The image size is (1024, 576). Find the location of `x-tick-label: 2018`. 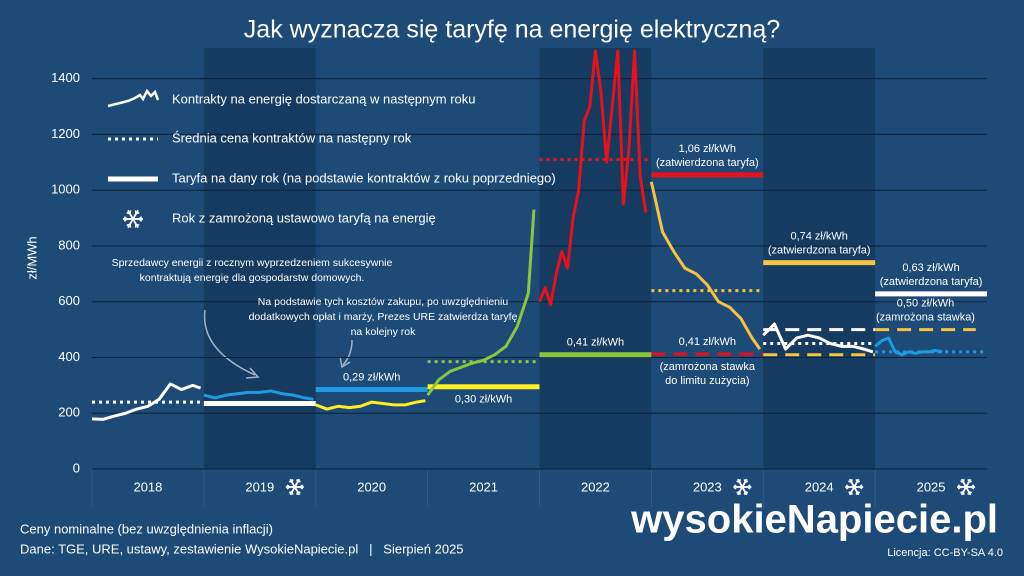

x-tick-label: 2018 is located at coordinates (147, 486).